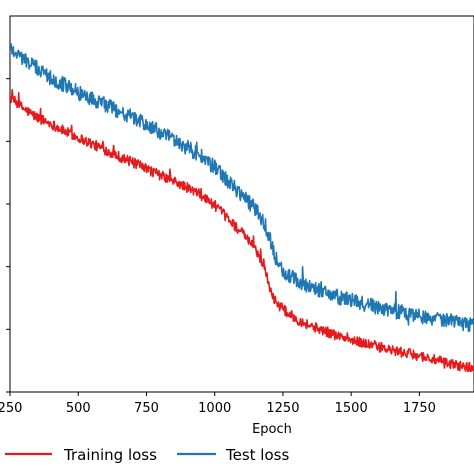 The image size is (474, 474). Describe the element at coordinates (419, 408) in the screenshot. I see `x-tick-label: 1750` at that location.